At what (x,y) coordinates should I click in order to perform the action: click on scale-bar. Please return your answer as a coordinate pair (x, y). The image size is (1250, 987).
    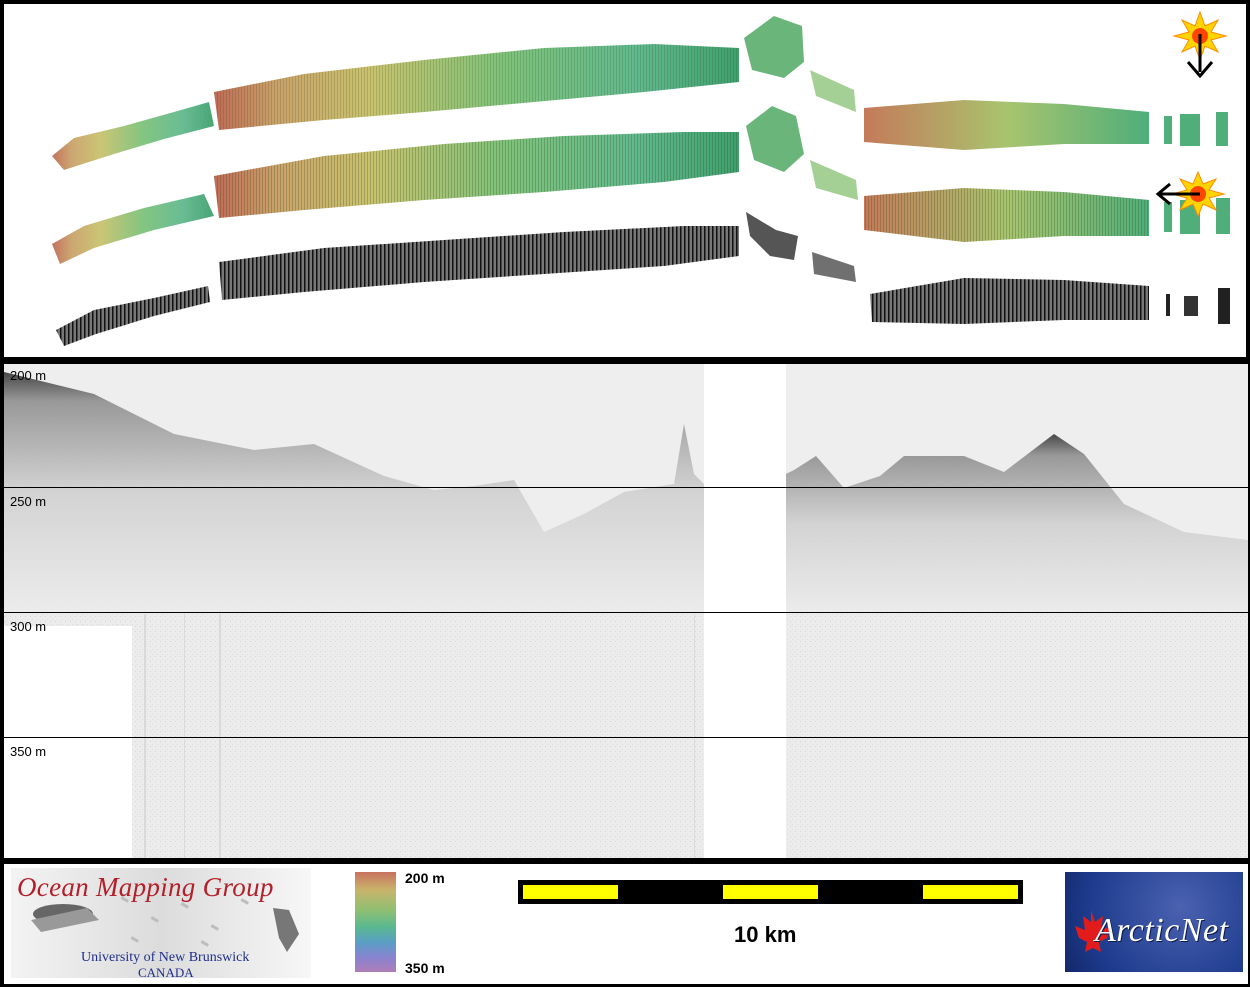
    Looking at the image, I should click on (770, 892).